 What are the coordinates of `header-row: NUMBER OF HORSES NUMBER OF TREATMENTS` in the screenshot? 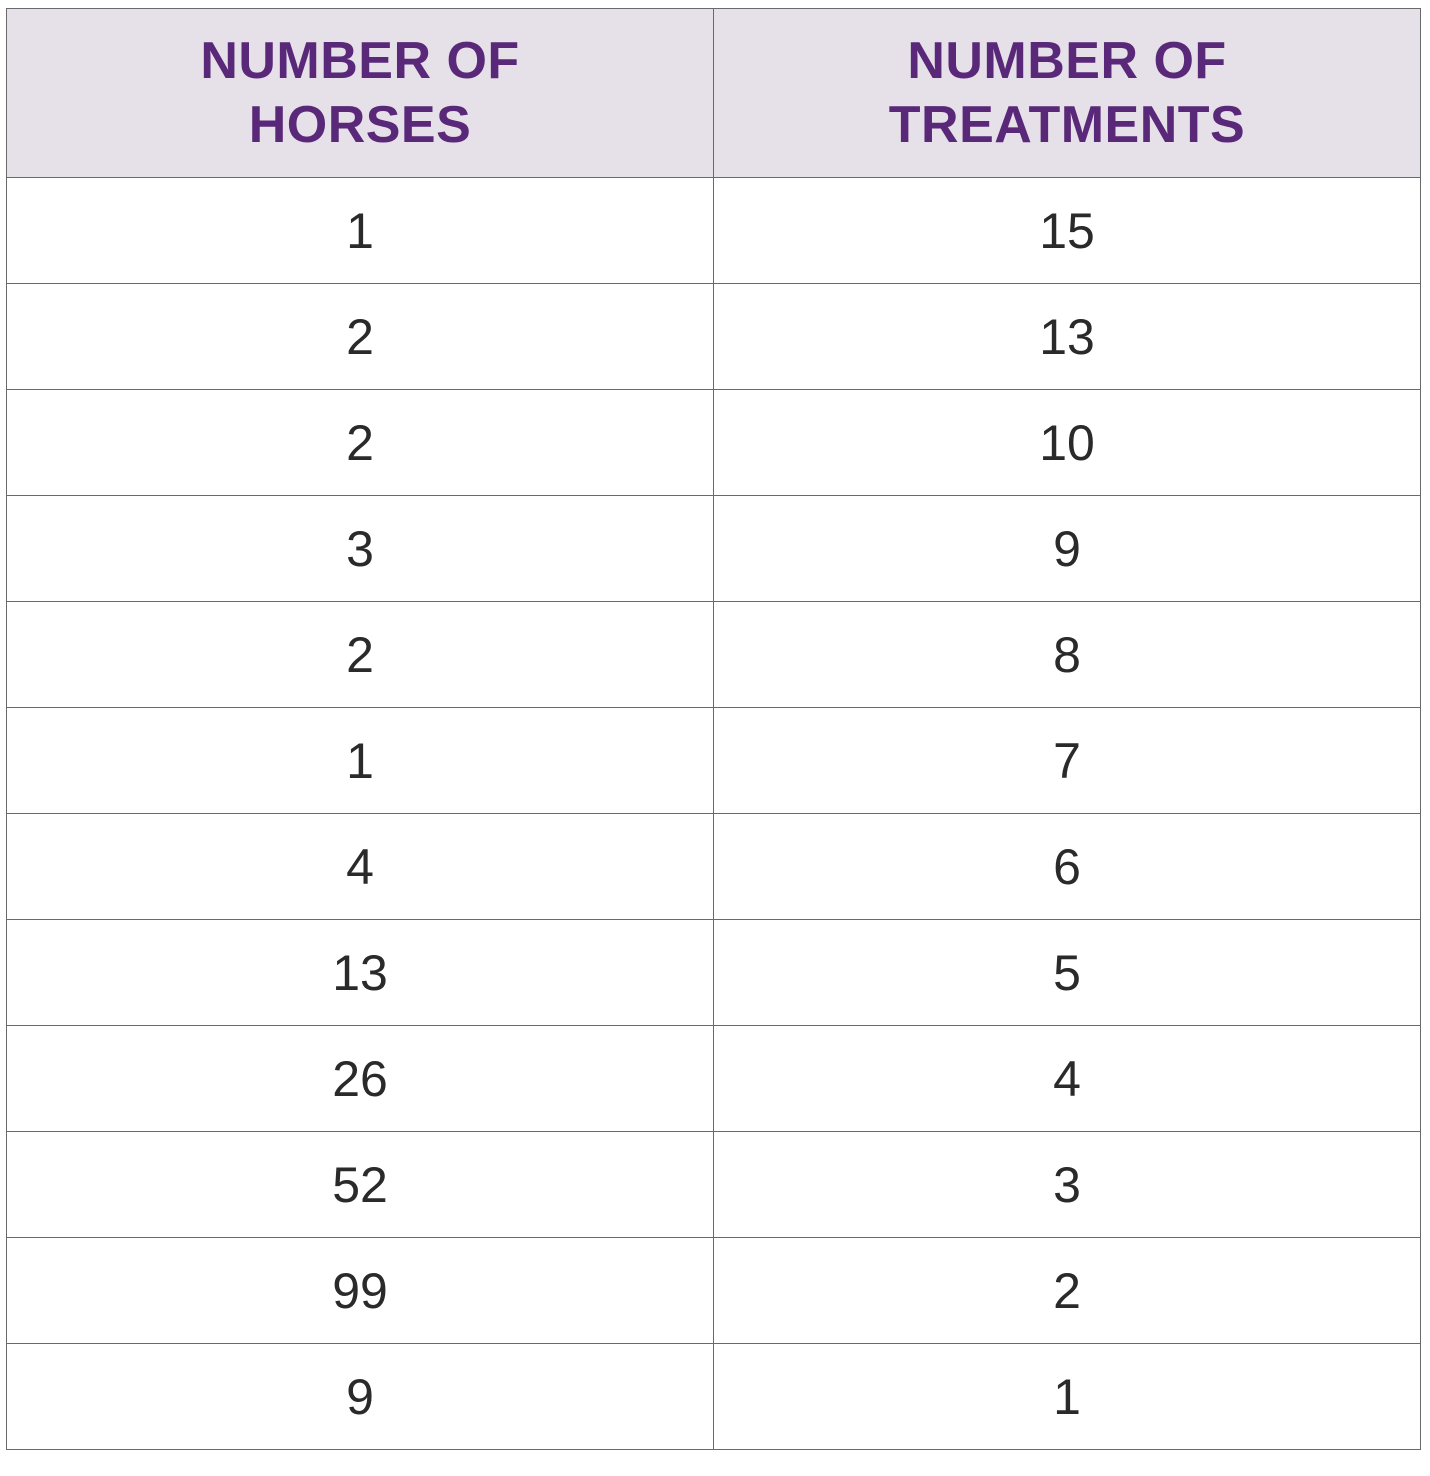 It's located at (713, 93).